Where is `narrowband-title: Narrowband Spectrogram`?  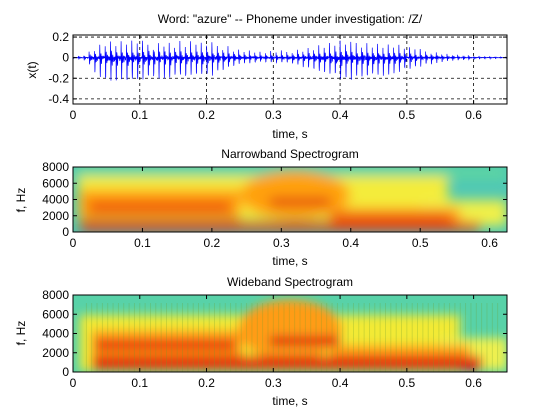 narrowband-title: Narrowband Spectrogram is located at coordinates (289, 154).